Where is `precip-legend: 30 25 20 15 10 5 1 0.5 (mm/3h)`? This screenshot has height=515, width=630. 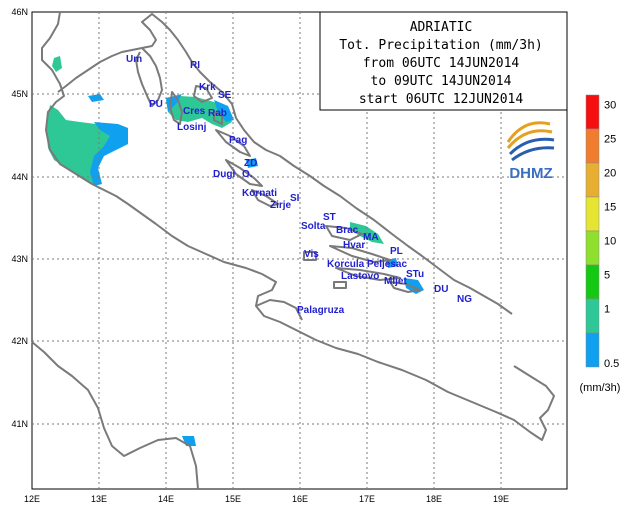
precip-legend: 30 25 20 15 10 5 1 0.5 (mm/3h) is located at coordinates (600, 244).